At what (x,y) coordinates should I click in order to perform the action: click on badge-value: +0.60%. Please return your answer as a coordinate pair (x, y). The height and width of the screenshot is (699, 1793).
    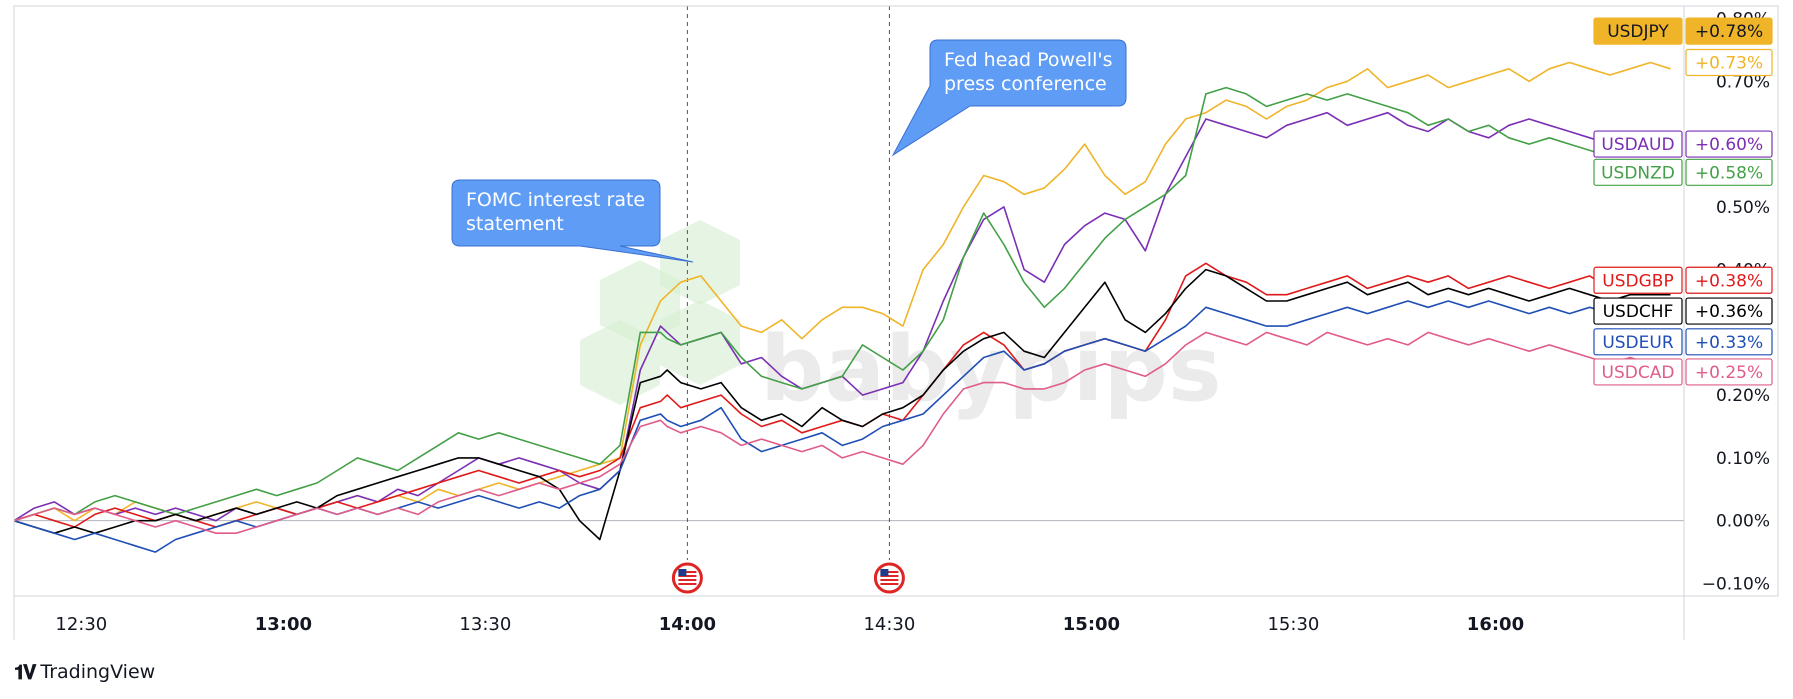
    Looking at the image, I should click on (1729, 145).